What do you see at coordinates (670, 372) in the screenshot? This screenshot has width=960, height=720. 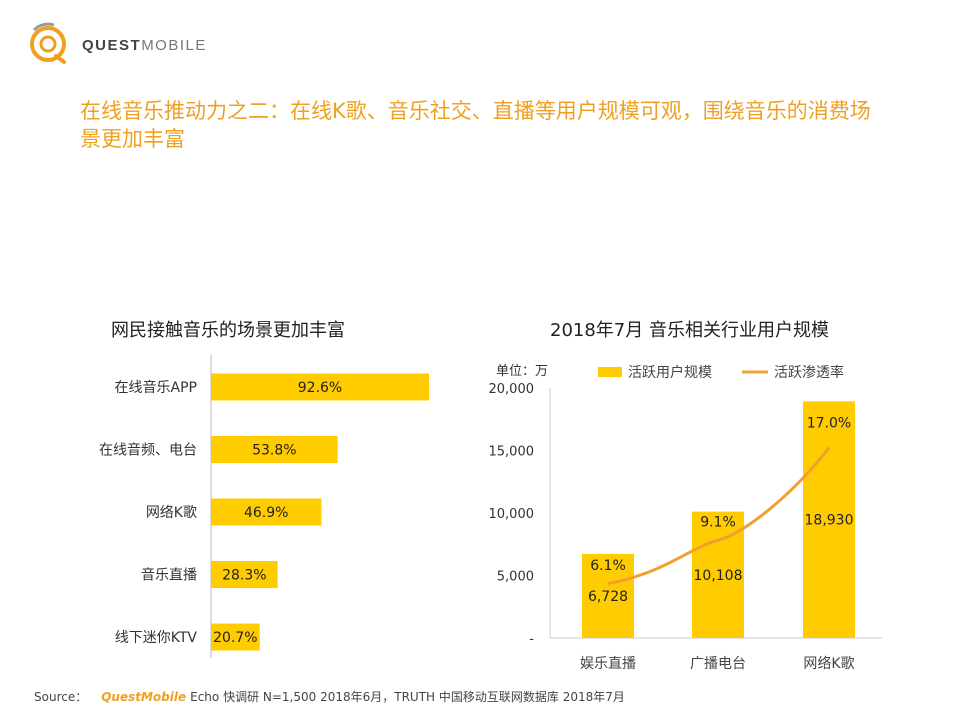 I see `legend-bar-label: 活跃用户规模` at bounding box center [670, 372].